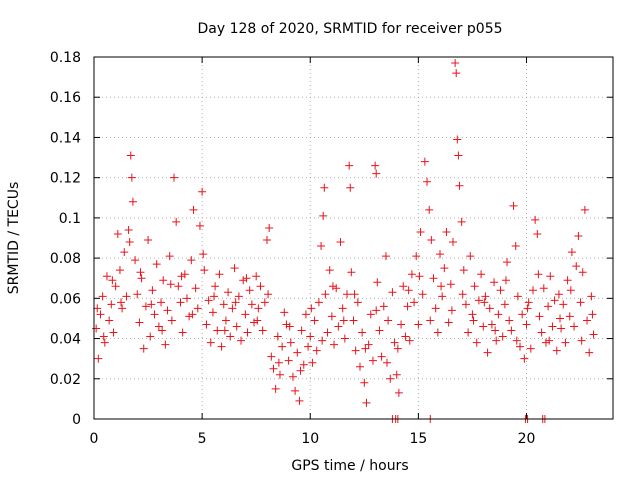  I want to click on y-tick-label: 0.08, so click(65, 259).